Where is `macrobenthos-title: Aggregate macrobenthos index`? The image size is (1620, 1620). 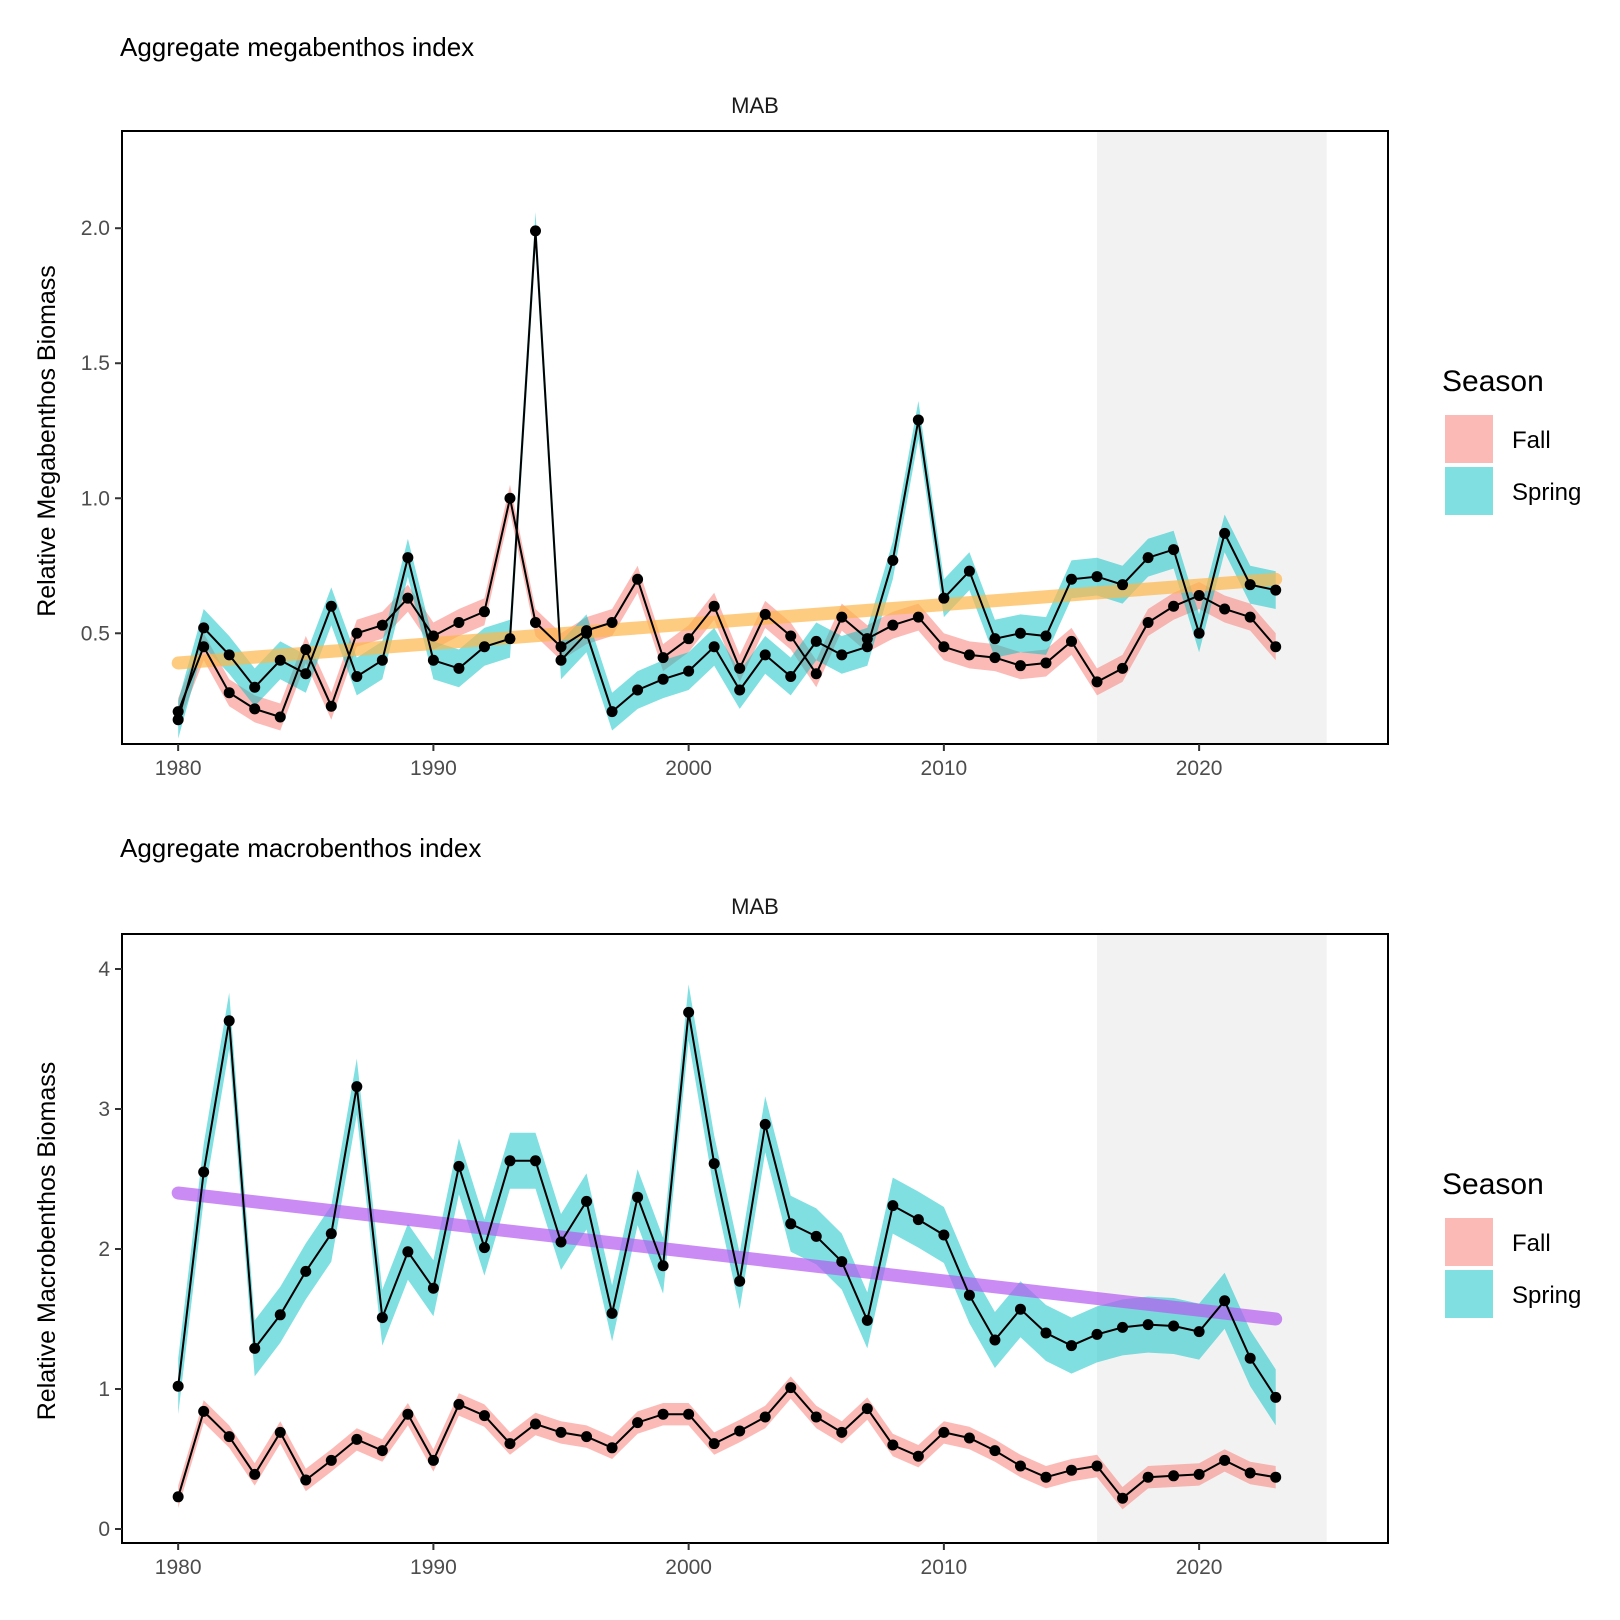
macrobenthos-title: Aggregate macrobenthos index is located at coordinates (300, 848).